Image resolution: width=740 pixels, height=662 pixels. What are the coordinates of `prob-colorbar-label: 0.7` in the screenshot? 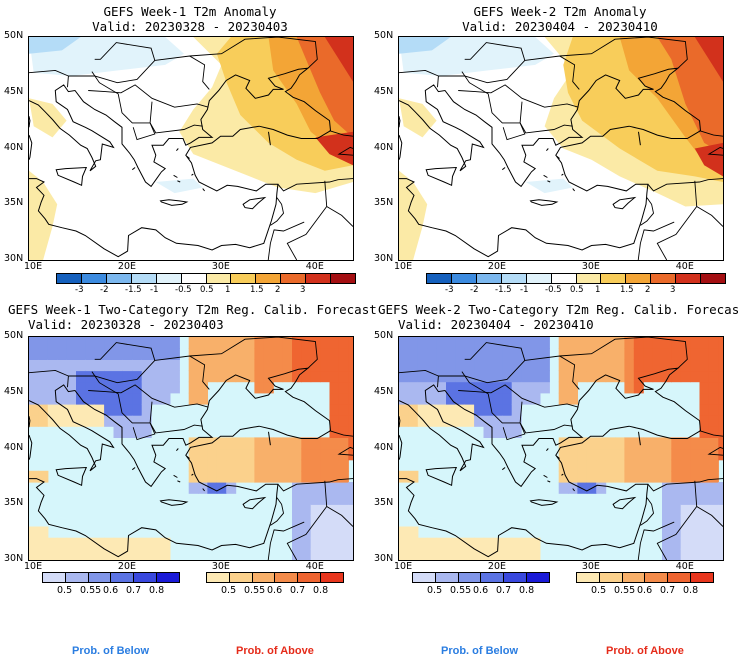 It's located at (298, 590).